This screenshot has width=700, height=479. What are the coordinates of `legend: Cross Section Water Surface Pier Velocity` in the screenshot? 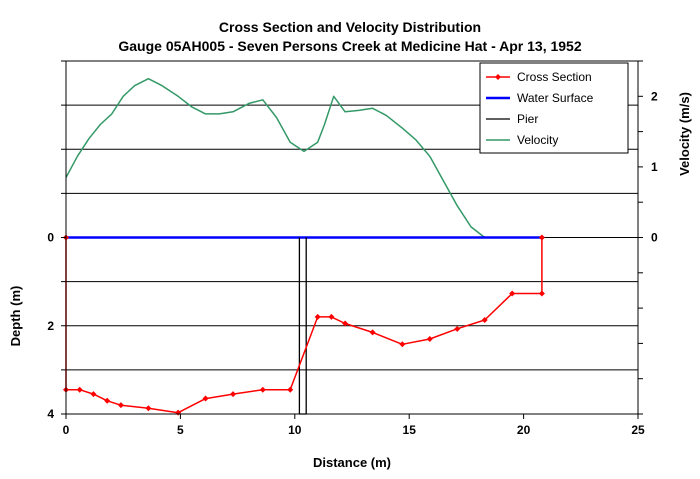 It's located at (554, 108).